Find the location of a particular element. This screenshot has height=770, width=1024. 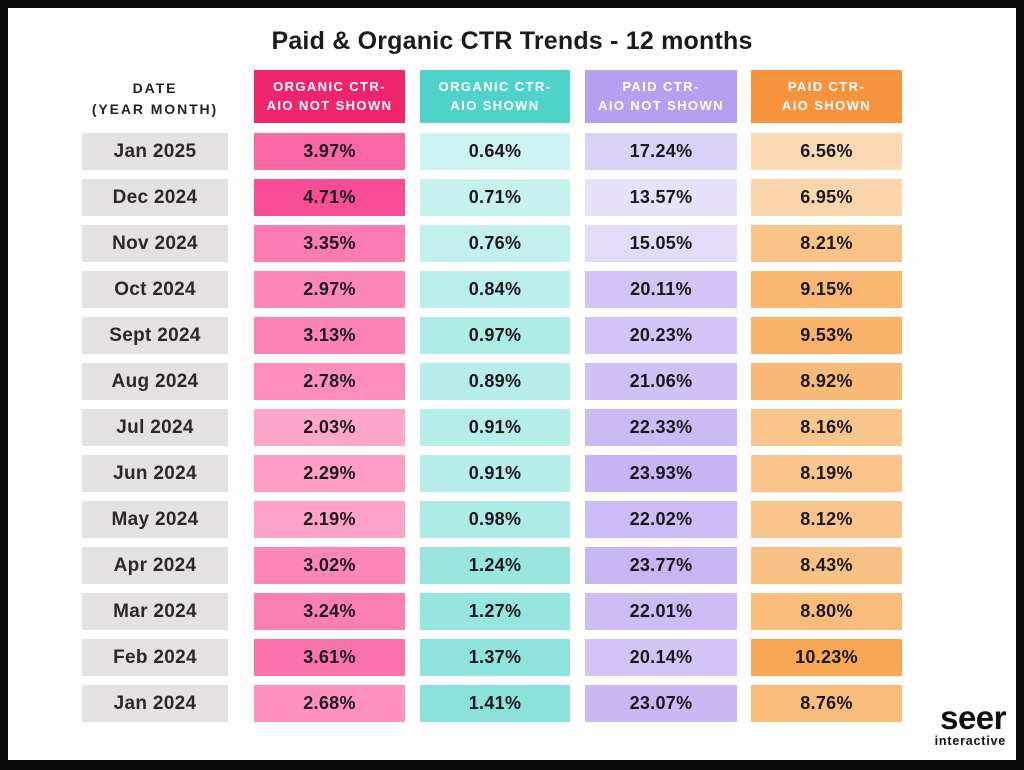

paid-ctr-aio-not-shown-value-cell: 15.05% is located at coordinates (661, 243).